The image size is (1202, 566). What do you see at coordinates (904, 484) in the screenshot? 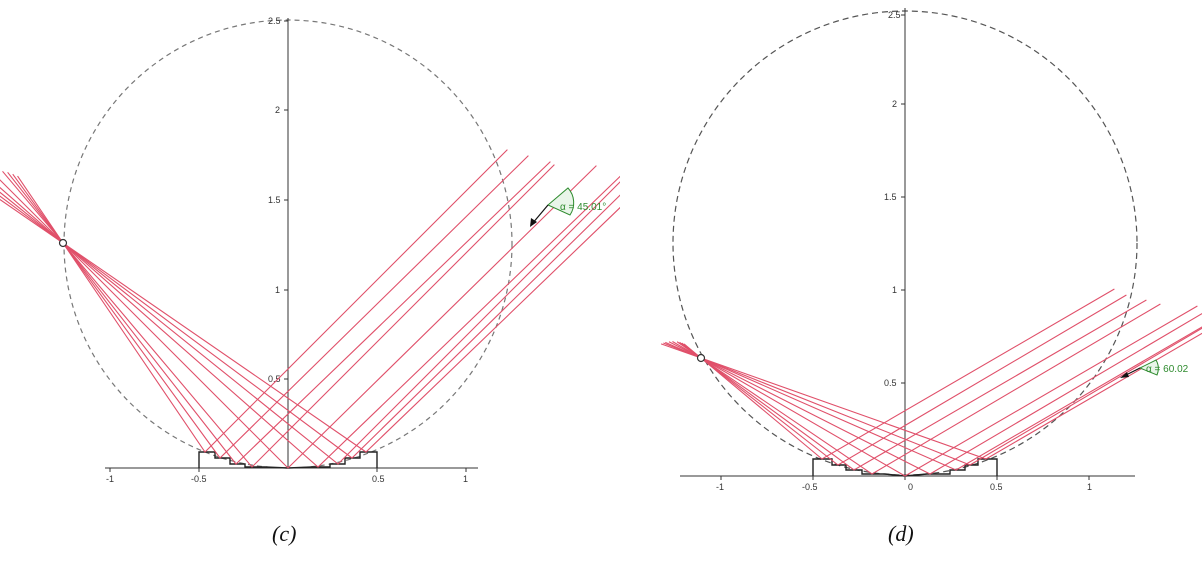
I see `x-ticks: -1 -0.5 0 0.5 1` at bounding box center [904, 484].